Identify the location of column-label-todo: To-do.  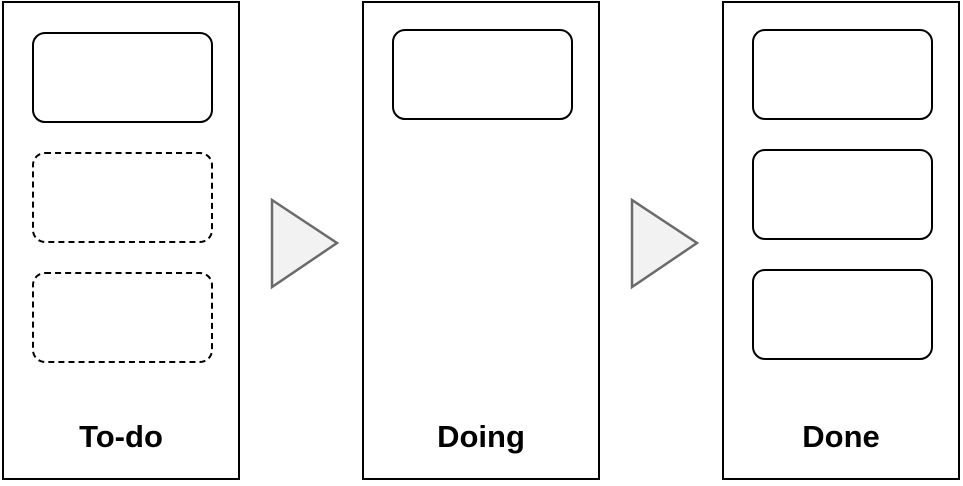
(121, 436).